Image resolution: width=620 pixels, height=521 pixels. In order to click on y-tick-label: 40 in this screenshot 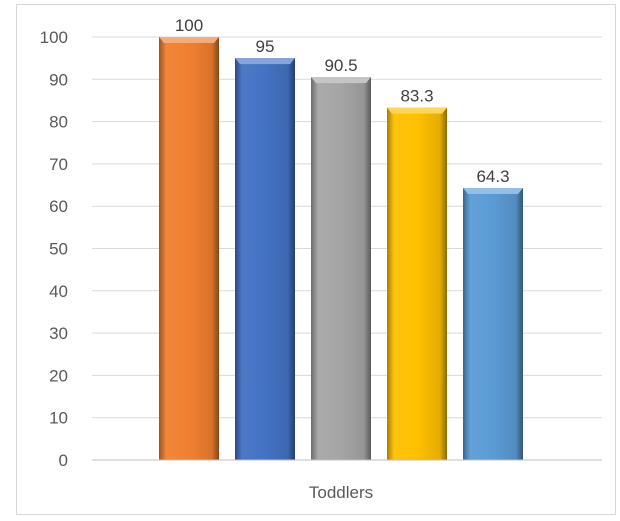, I will do `click(58, 291)`.